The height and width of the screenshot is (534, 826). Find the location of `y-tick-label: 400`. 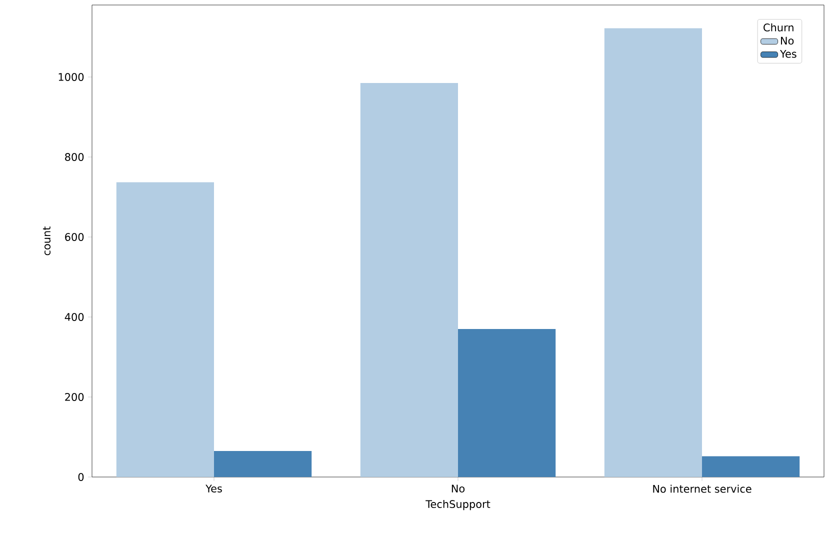

y-tick-label: 400 is located at coordinates (74, 317).